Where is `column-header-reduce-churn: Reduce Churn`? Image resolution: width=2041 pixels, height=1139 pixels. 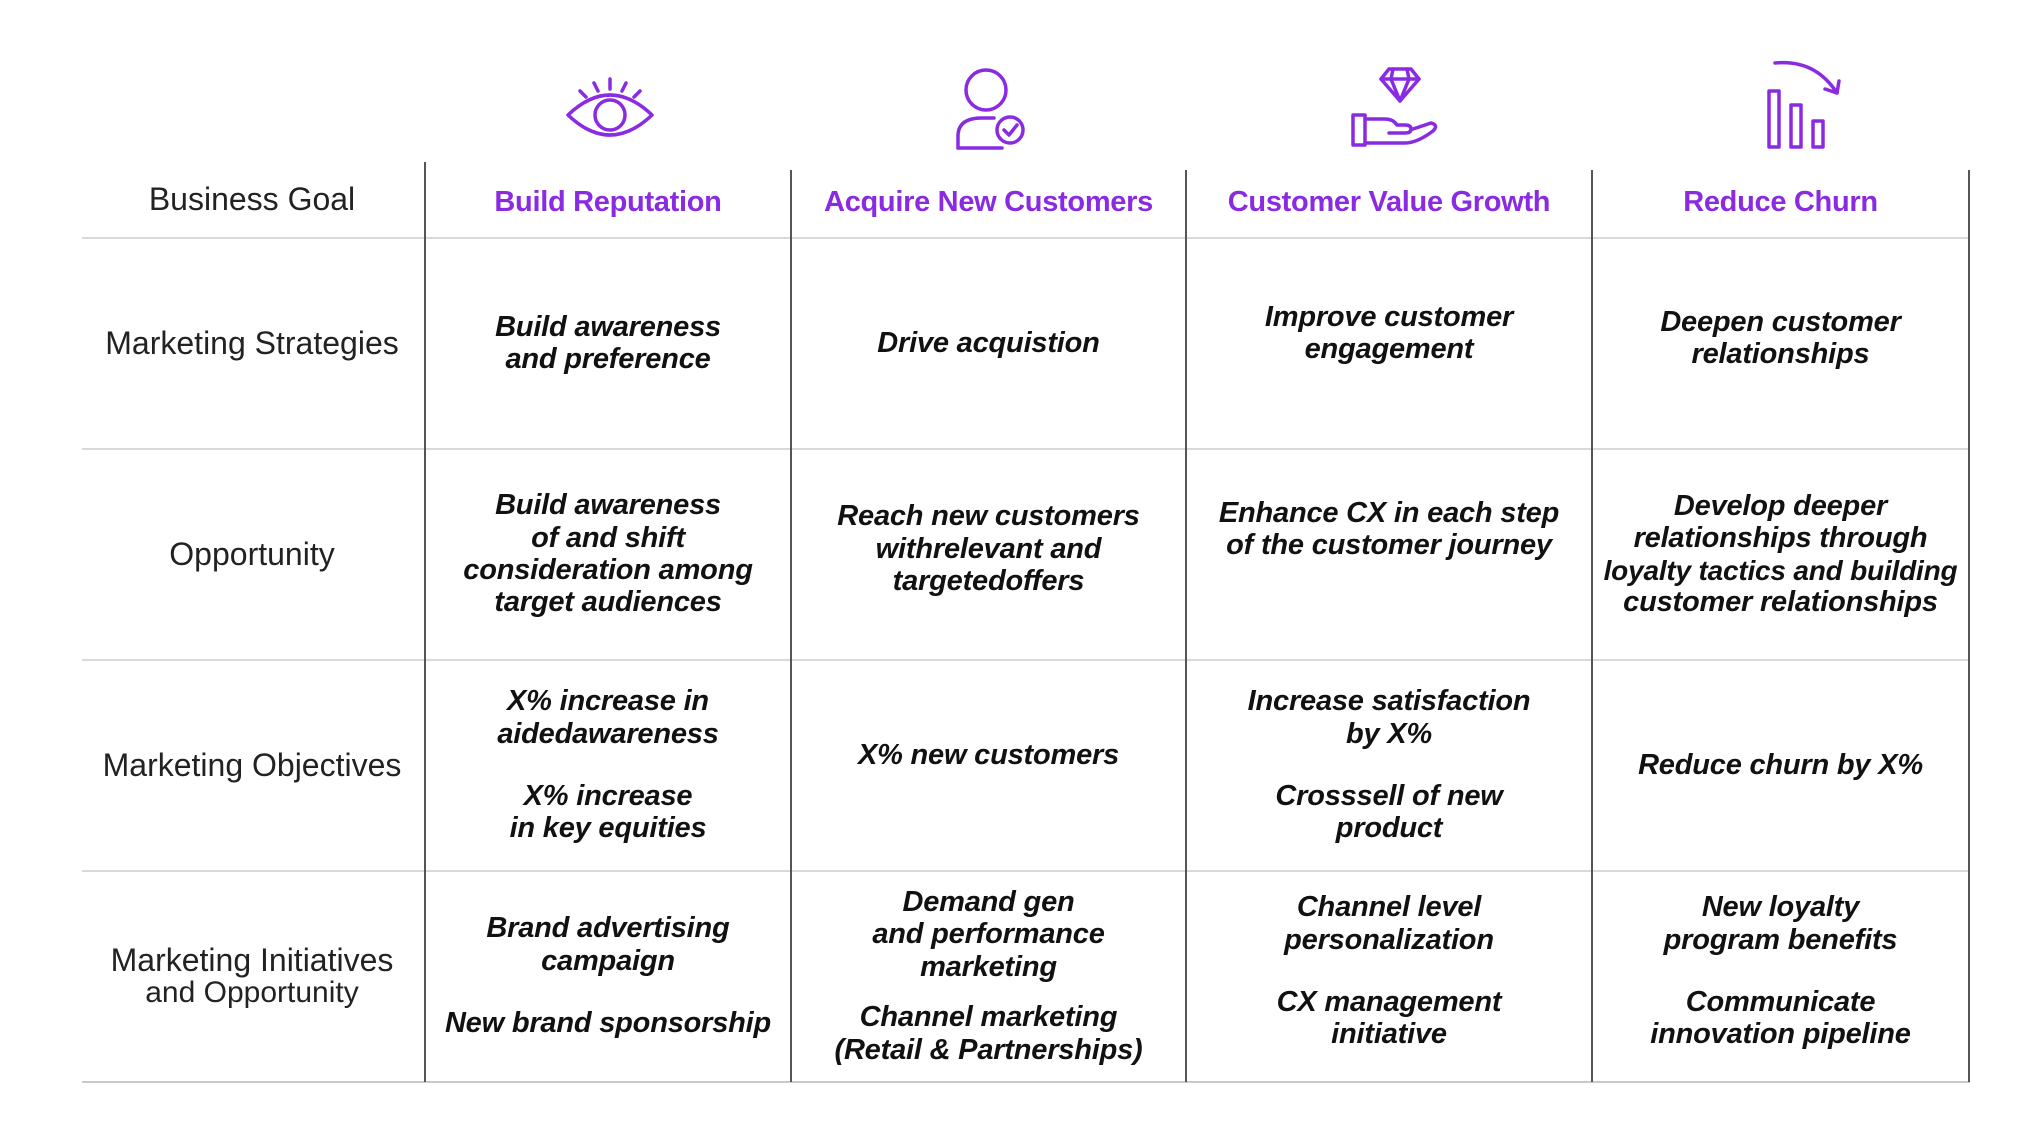 column-header-reduce-churn: Reduce Churn is located at coordinates (1780, 202).